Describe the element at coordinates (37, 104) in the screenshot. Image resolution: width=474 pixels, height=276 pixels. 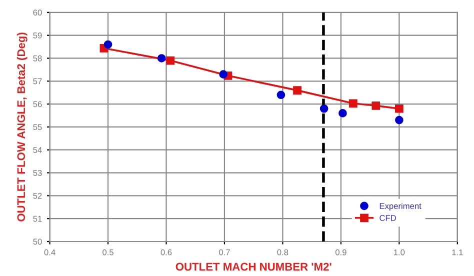
I see `y-tick-label: 56` at that location.